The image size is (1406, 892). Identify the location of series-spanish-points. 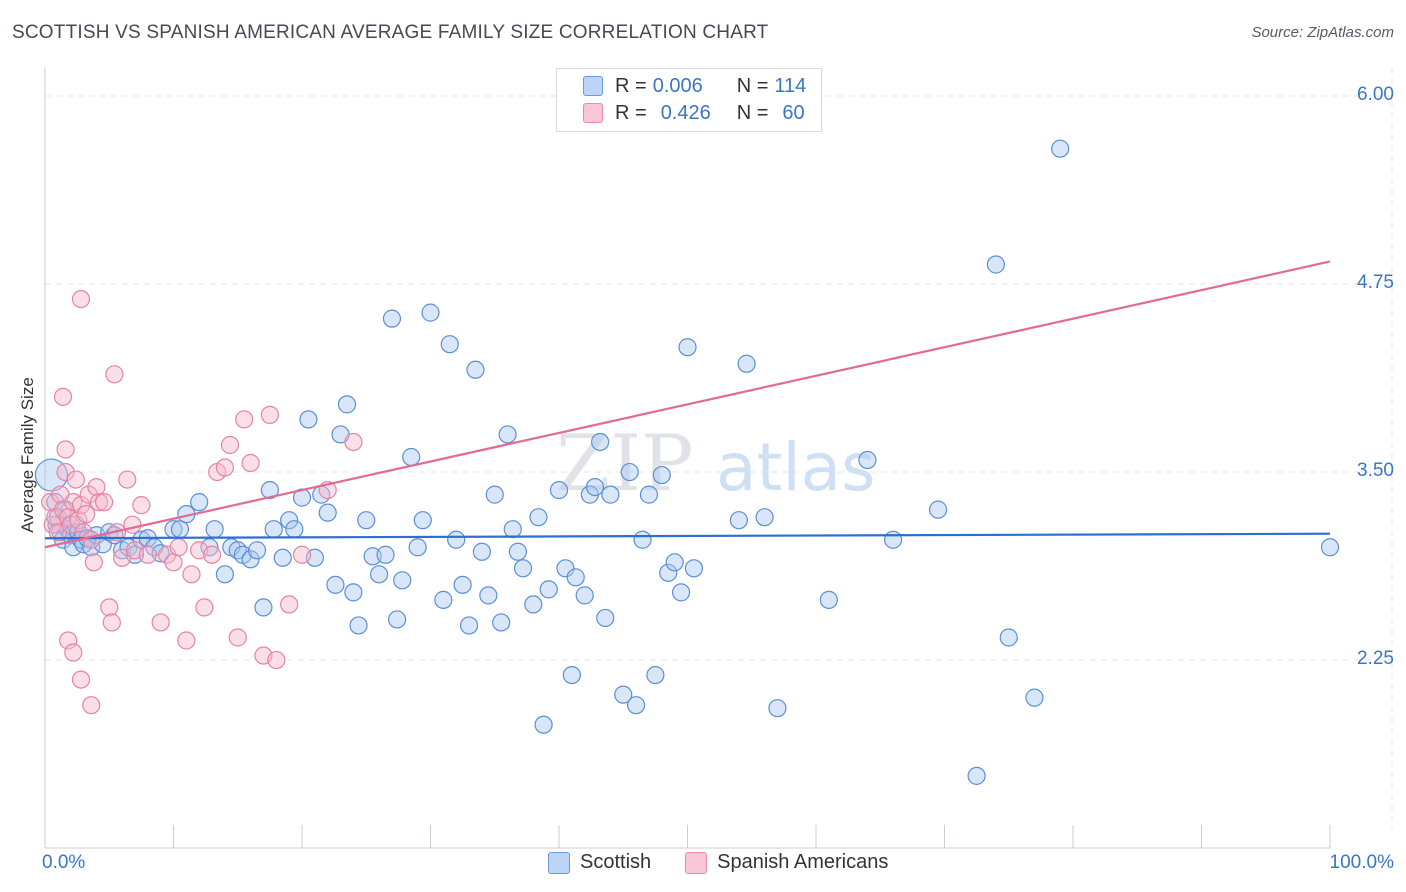
(202, 502).